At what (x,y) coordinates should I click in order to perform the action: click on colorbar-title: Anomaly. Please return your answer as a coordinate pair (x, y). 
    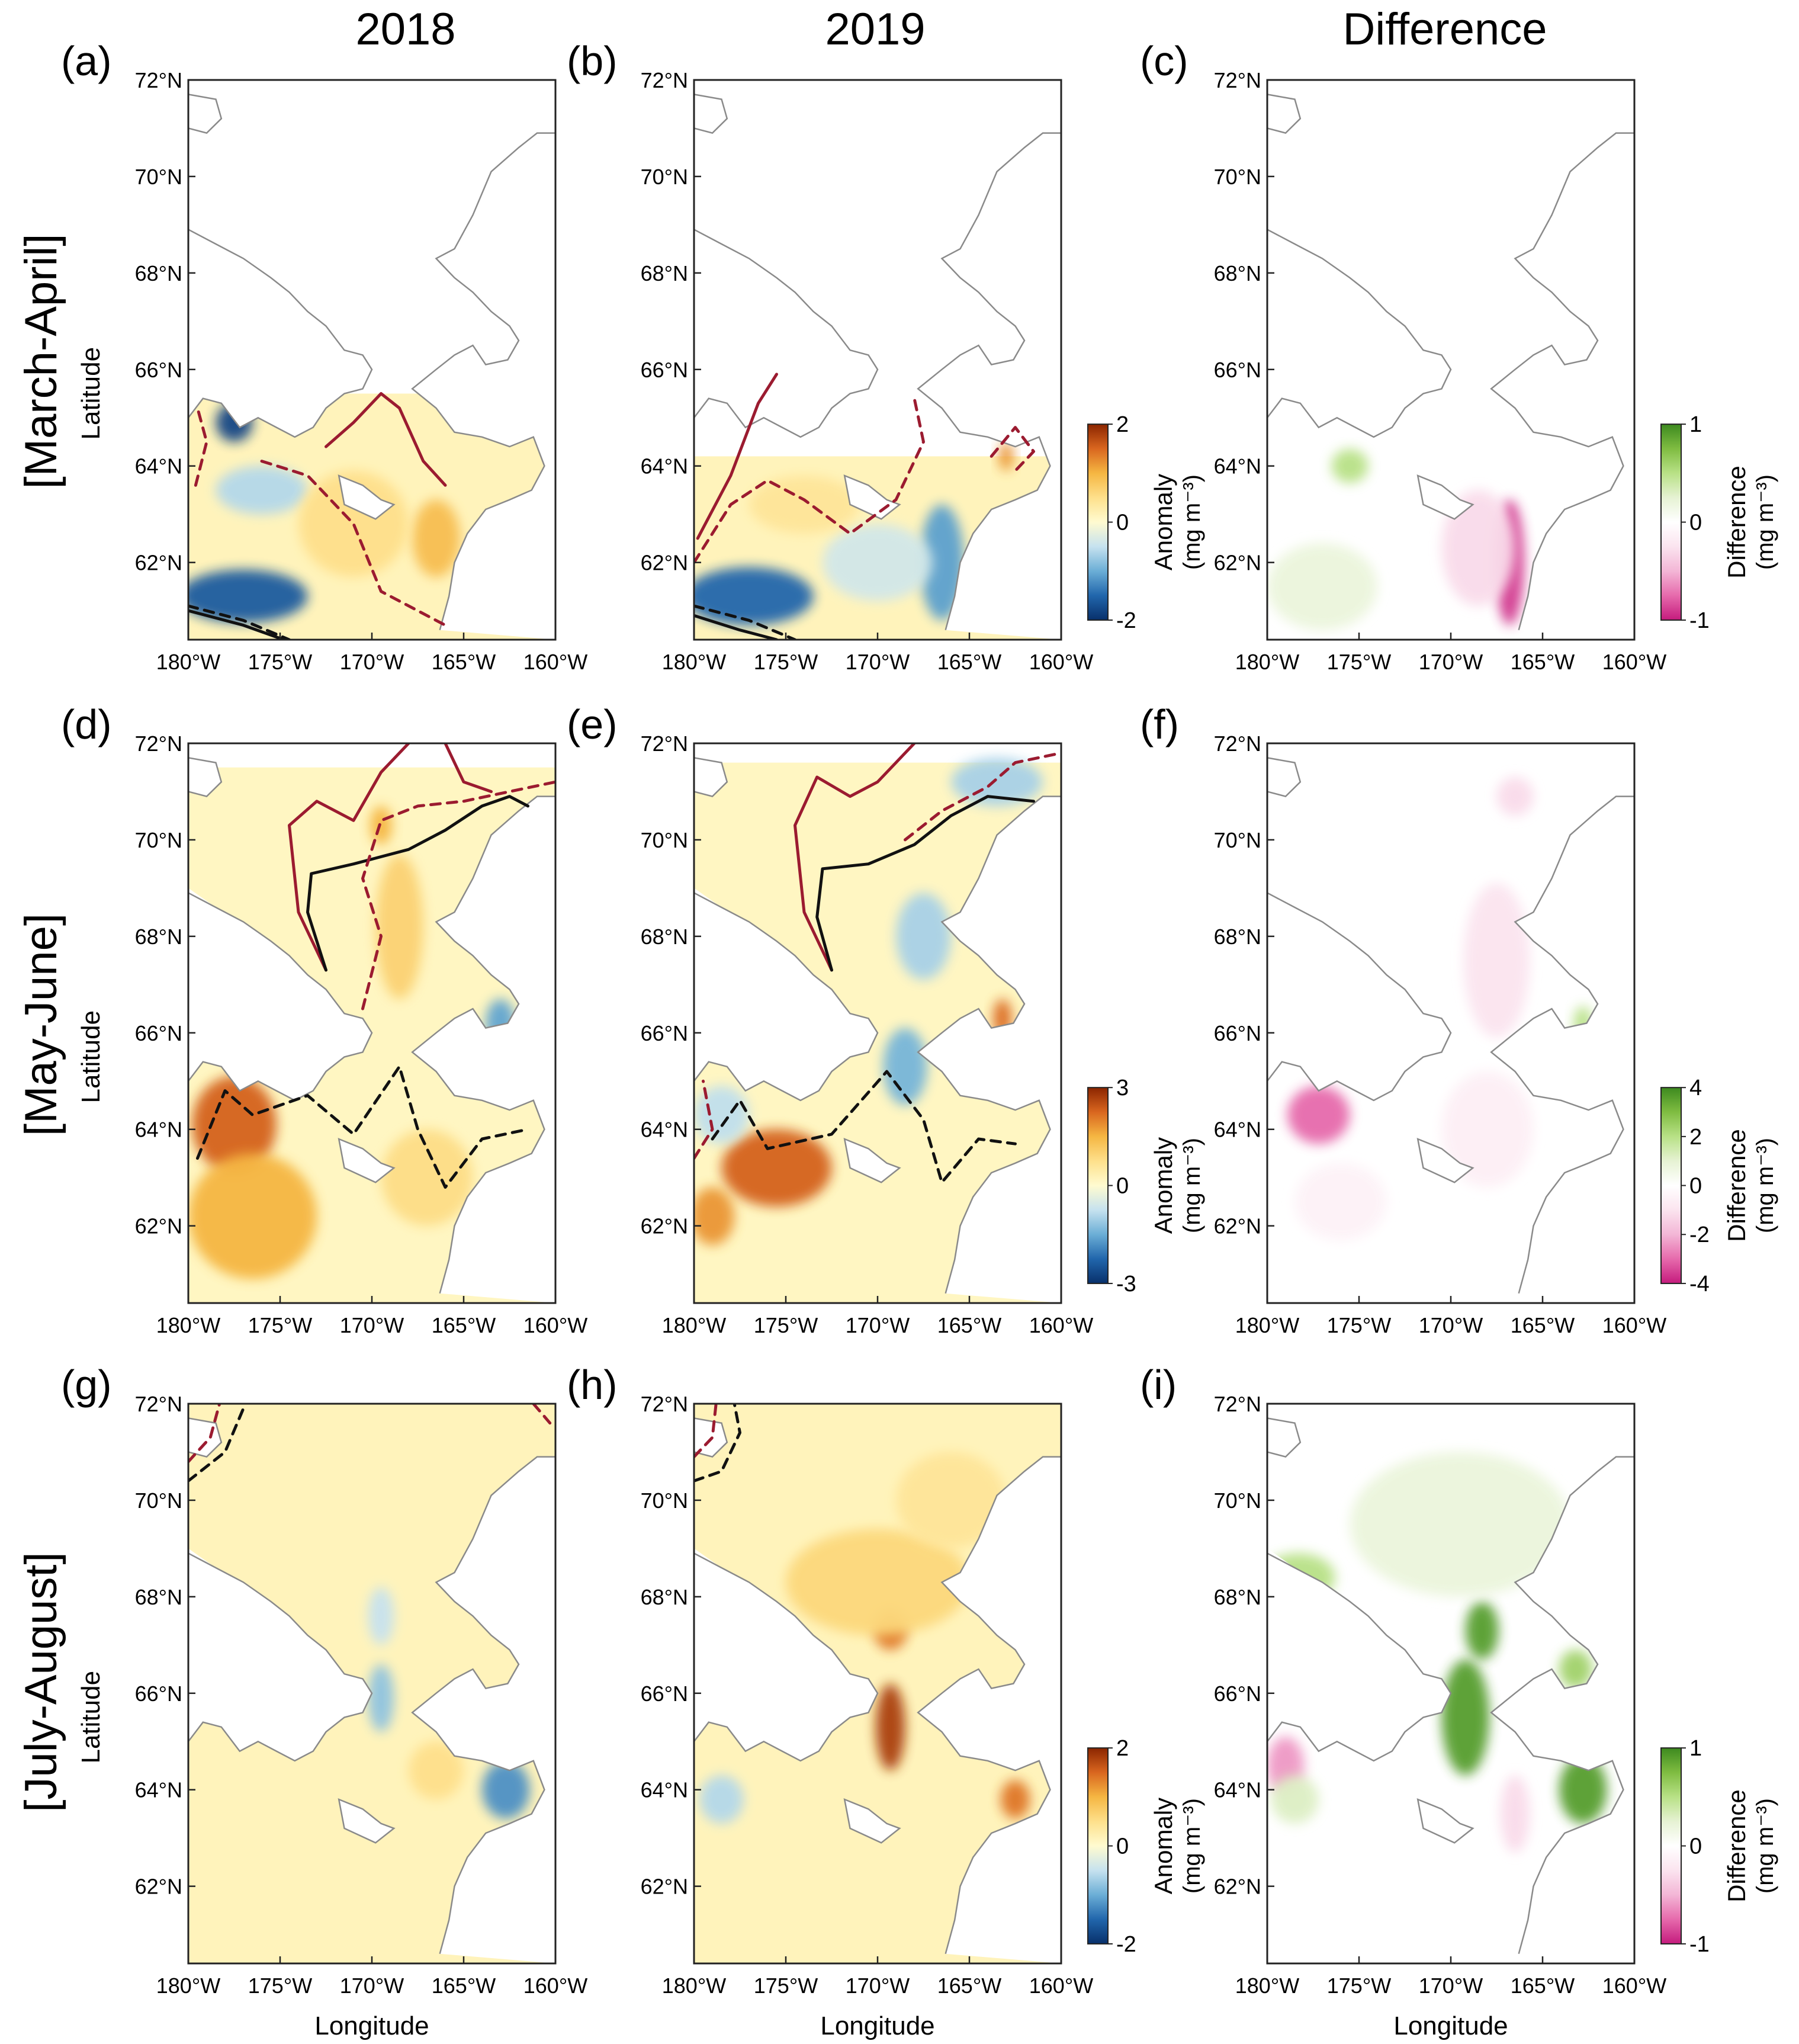
    Looking at the image, I should click on (1163, 522).